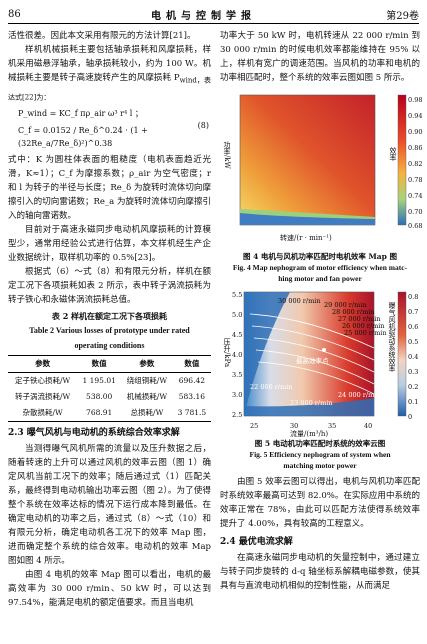 This screenshot has height=644, width=427. What do you see at coordinates (43, 397) in the screenshot?
I see `table-cell: 转子涡流损耗/W` at bounding box center [43, 397].